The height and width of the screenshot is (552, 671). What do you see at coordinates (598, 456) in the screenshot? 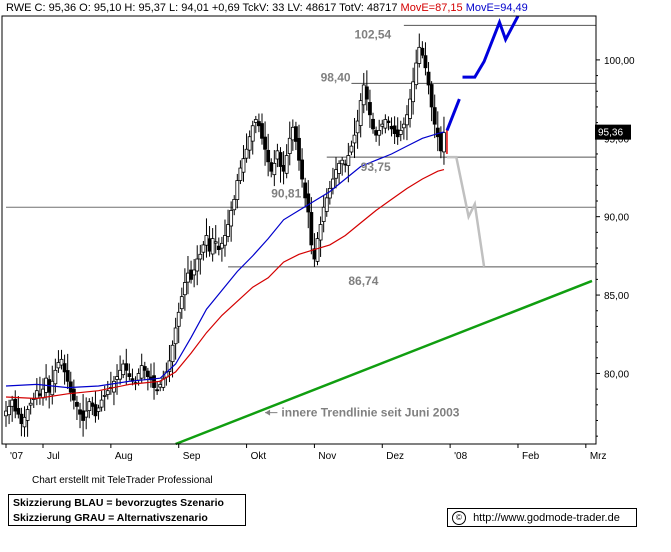
I see `x-tick-label: Mrz` at bounding box center [598, 456].